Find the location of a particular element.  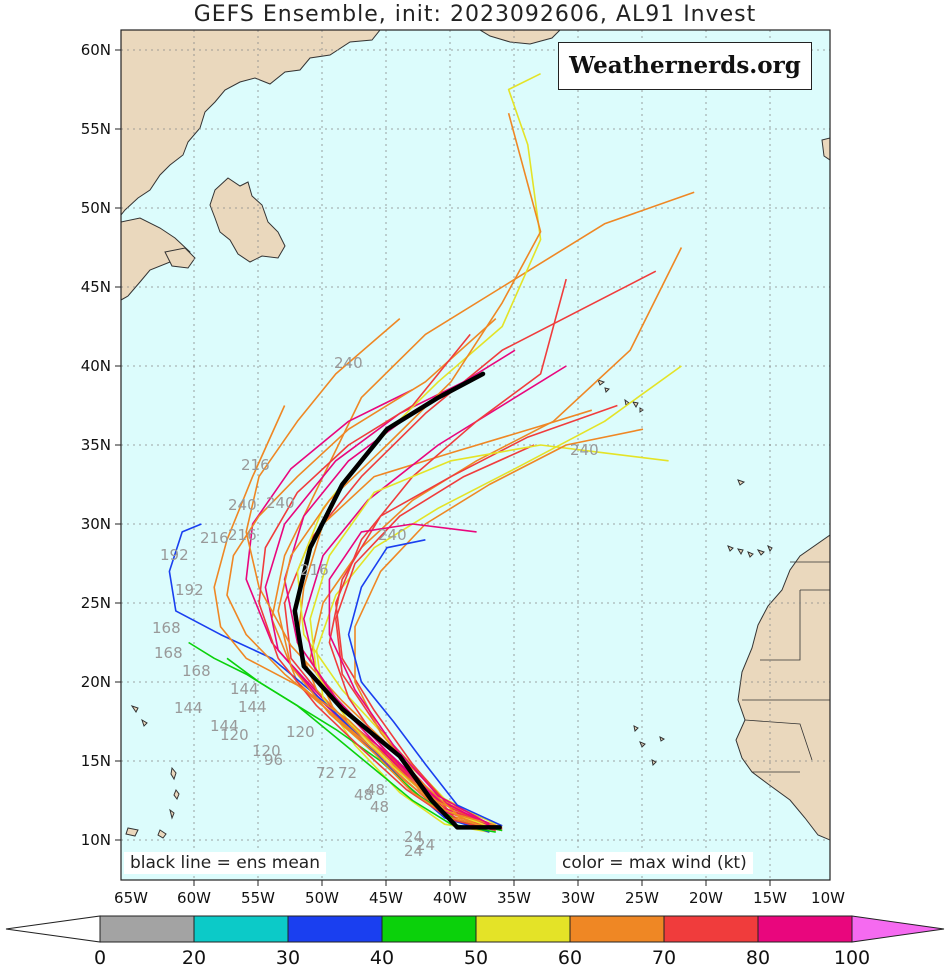

colorbar-label: 20 is located at coordinates (194, 958).